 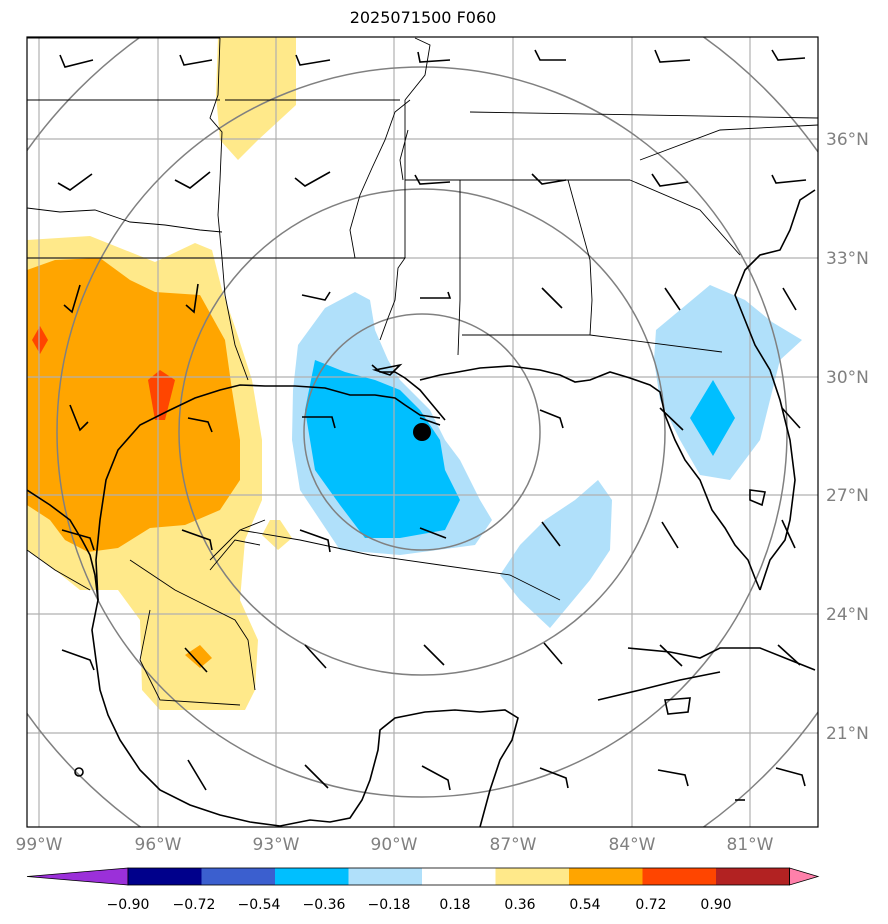 What do you see at coordinates (39, 845) in the screenshot?
I see `lon-label: 99°W` at bounding box center [39, 845].